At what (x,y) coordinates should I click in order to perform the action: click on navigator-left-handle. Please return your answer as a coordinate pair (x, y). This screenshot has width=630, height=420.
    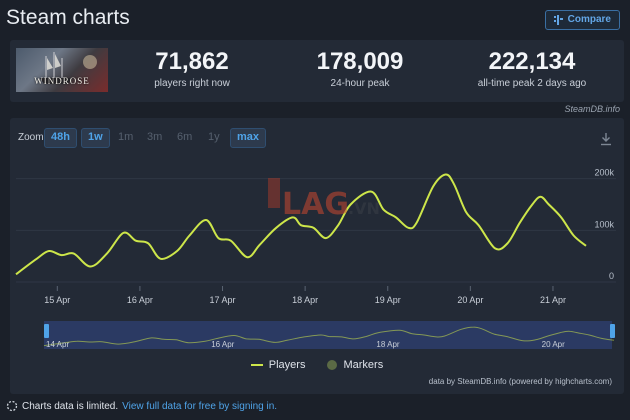
    Looking at the image, I should click on (46, 331).